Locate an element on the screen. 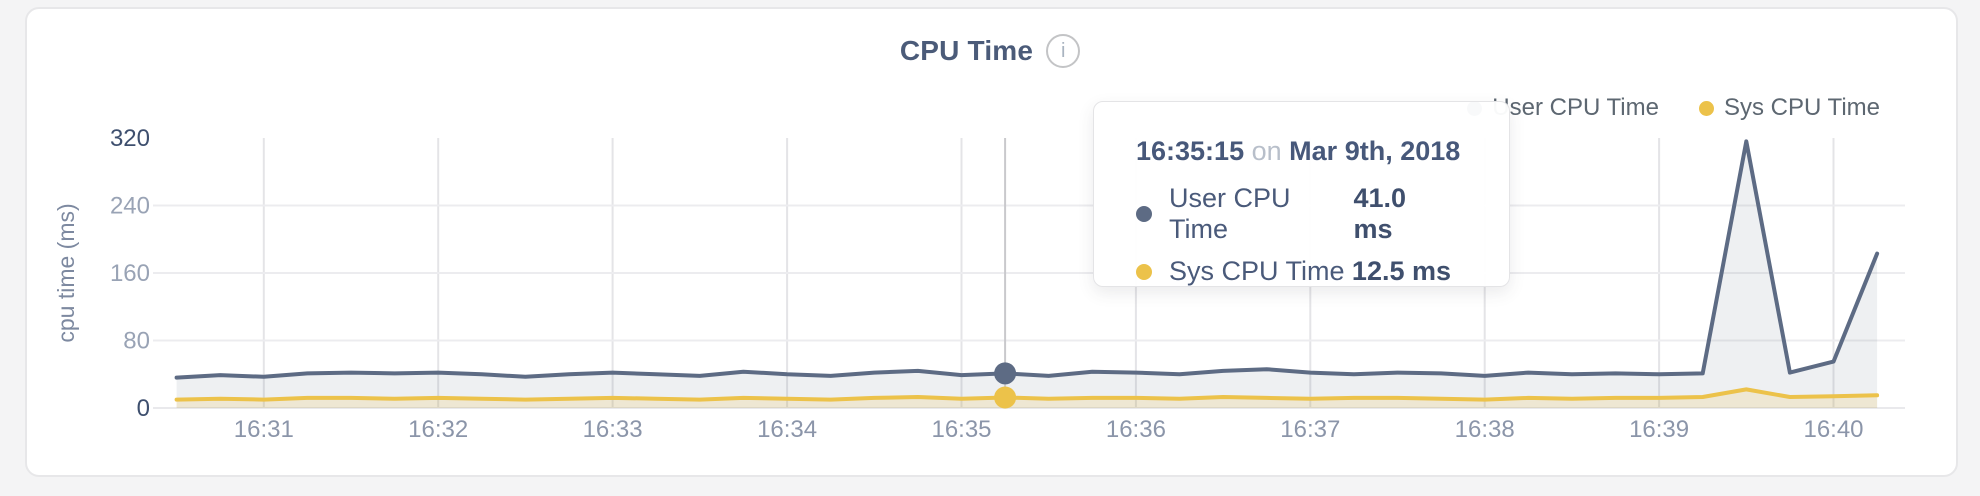 The image size is (1980, 496). legend-label: User CPU Time is located at coordinates (1575, 107).